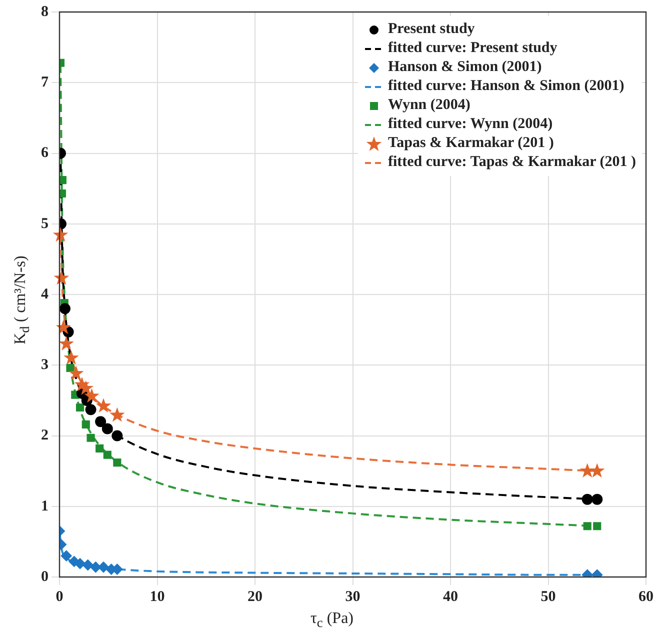 The image size is (664, 637). Describe the element at coordinates (44, 436) in the screenshot. I see `y-tick-label: 2` at that location.